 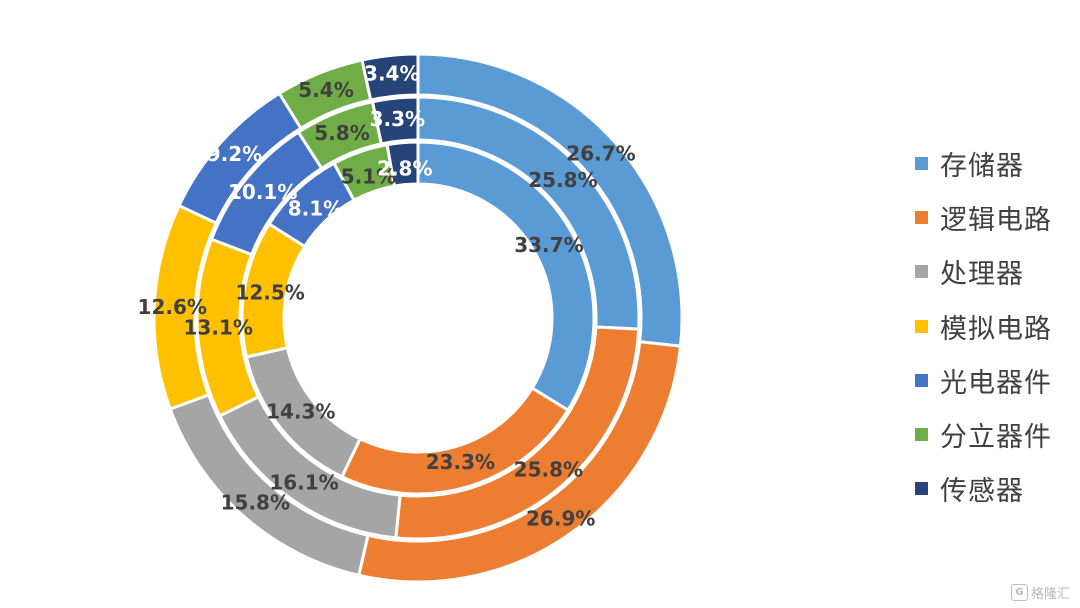 I want to click on inner-ring-label-2: 14.3%, so click(x=300, y=412).